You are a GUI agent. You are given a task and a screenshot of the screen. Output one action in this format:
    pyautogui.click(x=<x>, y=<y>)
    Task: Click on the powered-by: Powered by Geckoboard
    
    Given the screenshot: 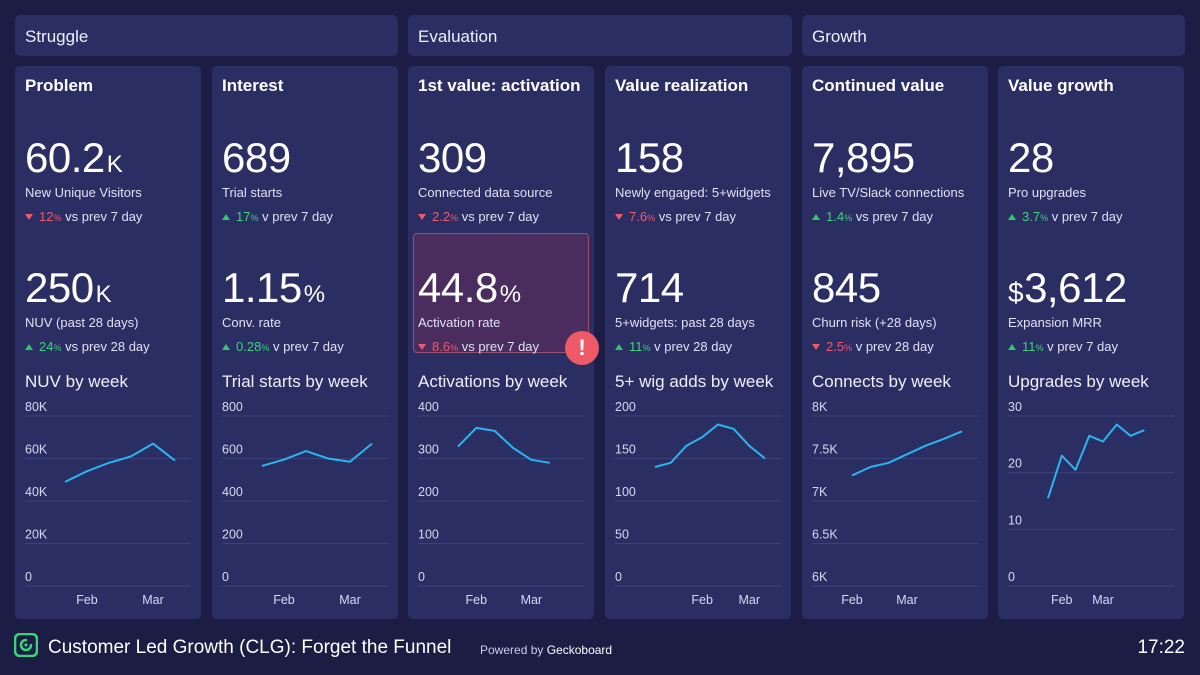 What is the action you would take?
    pyautogui.click(x=546, y=650)
    